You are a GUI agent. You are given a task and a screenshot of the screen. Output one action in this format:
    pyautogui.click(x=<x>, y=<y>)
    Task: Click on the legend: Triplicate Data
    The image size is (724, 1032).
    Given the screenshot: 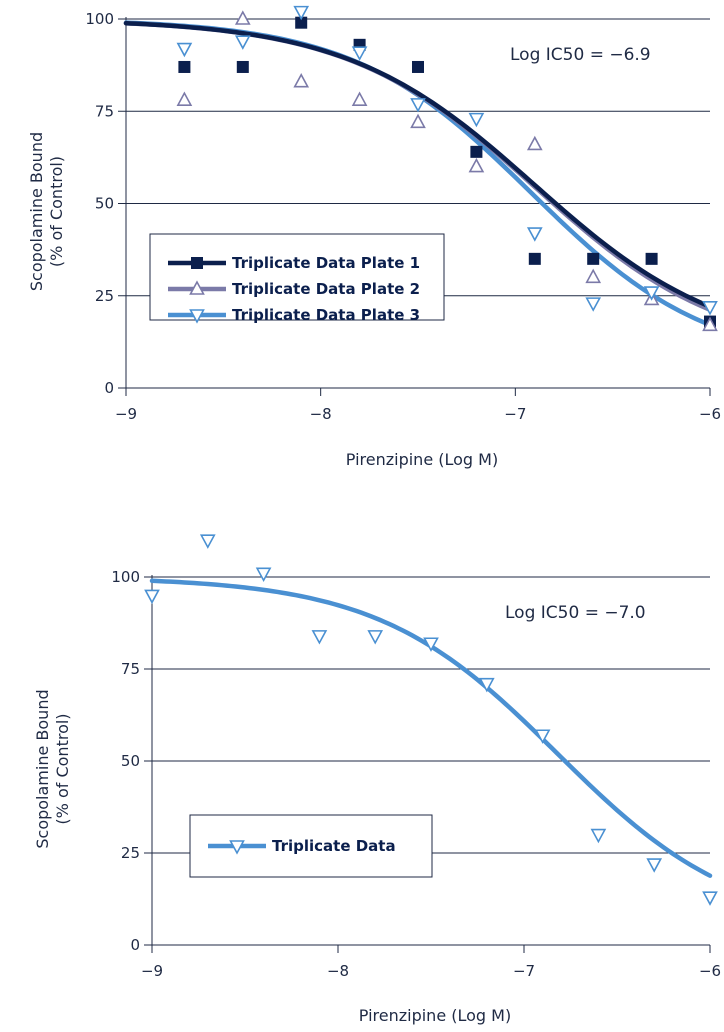 What is the action you would take?
    pyautogui.click(x=311, y=846)
    